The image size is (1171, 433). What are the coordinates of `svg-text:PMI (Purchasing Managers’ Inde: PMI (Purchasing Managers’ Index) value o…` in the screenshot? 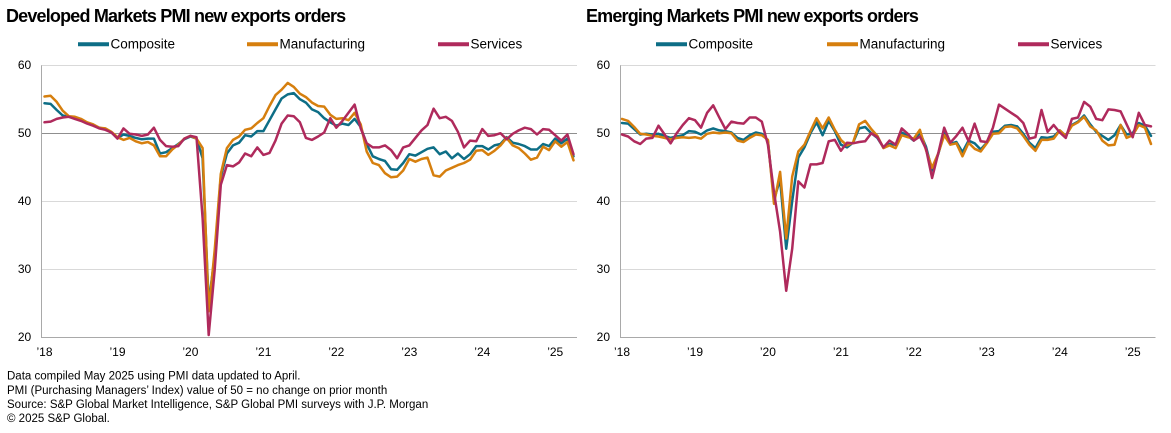 It's located at (197, 391).